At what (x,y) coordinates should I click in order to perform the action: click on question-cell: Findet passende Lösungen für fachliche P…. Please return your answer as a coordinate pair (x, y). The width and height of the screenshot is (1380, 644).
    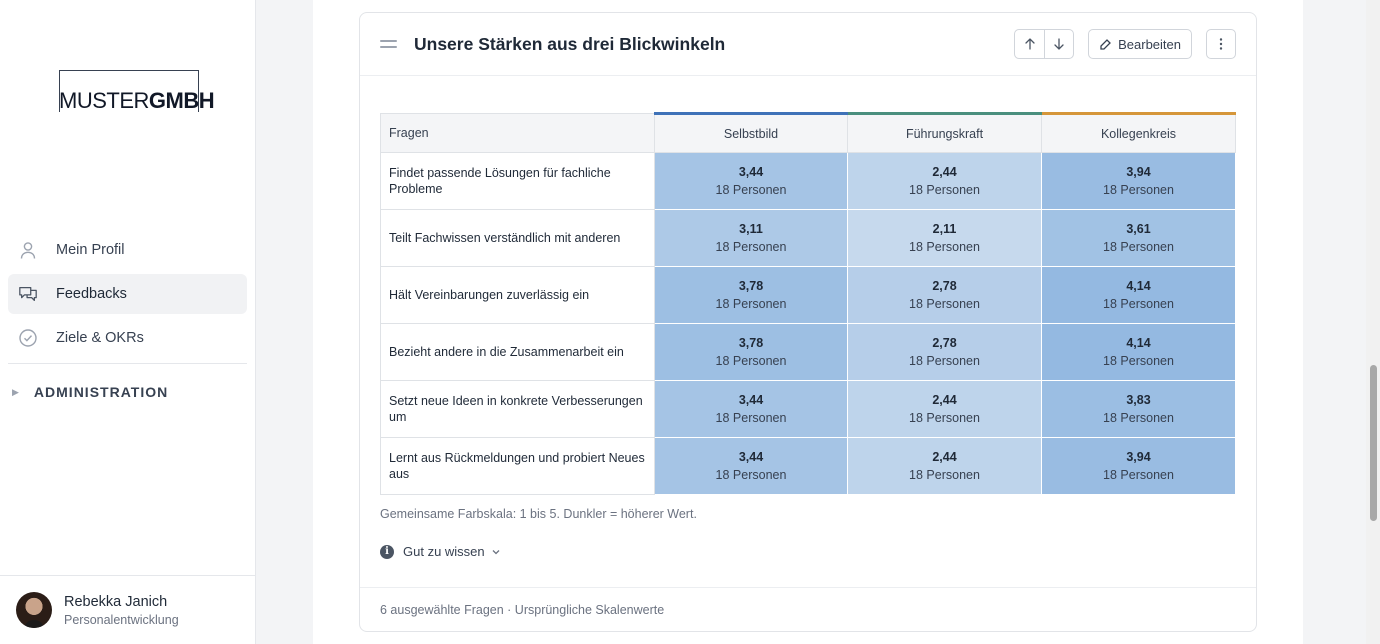
    Looking at the image, I should click on (517, 181).